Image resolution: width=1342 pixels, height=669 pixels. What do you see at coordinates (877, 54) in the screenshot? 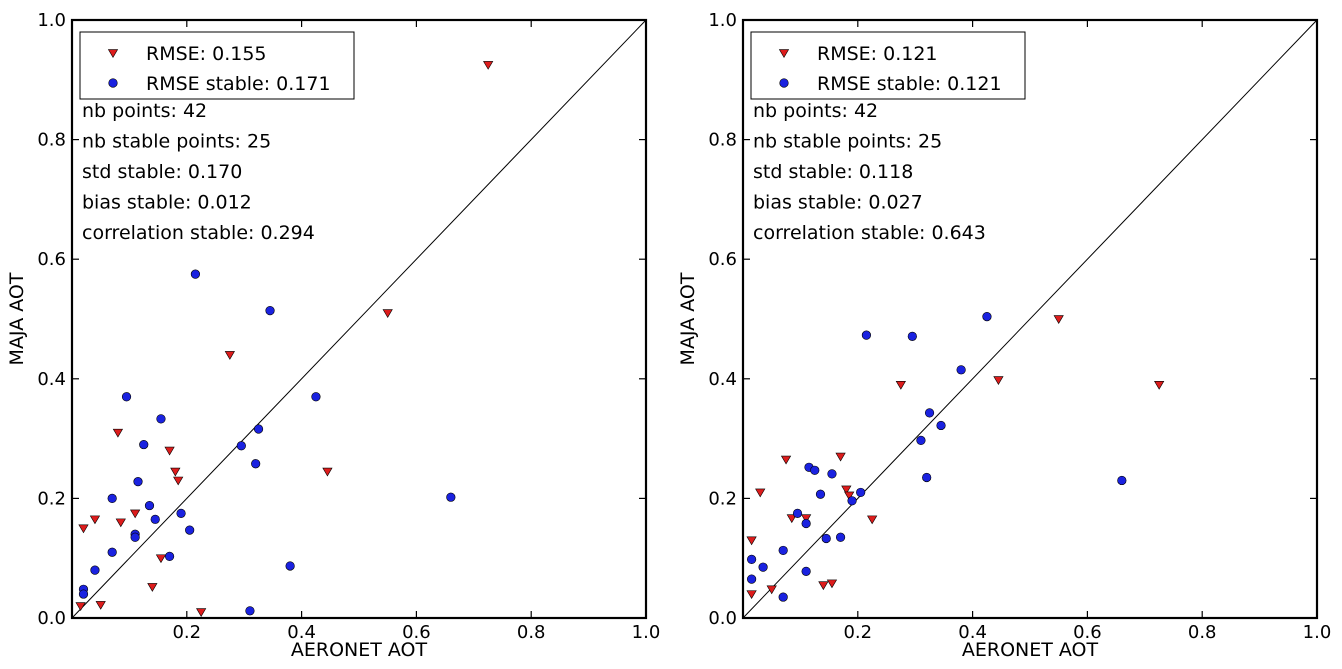
I see `legend-entry: RMSE: 0.121` at bounding box center [877, 54].